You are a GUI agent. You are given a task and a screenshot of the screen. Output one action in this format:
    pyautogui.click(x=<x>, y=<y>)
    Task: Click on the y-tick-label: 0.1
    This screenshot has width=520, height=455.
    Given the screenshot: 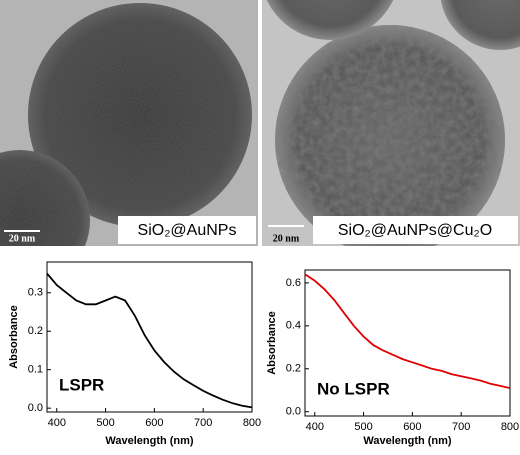 What is the action you would take?
    pyautogui.click(x=35, y=370)
    